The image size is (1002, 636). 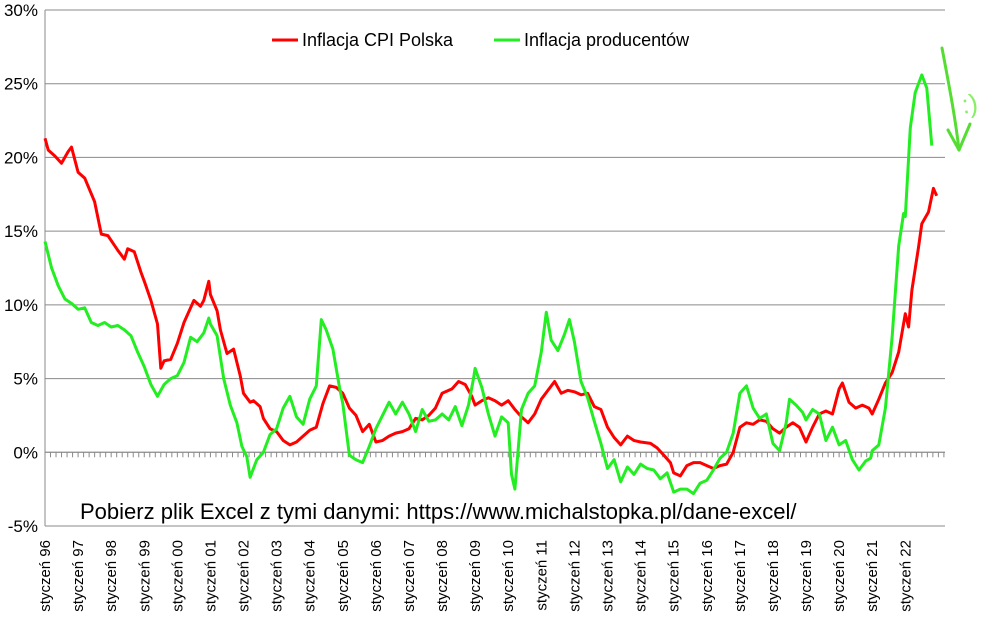 I want to click on y-tick-label: 20%, so click(x=21, y=157).